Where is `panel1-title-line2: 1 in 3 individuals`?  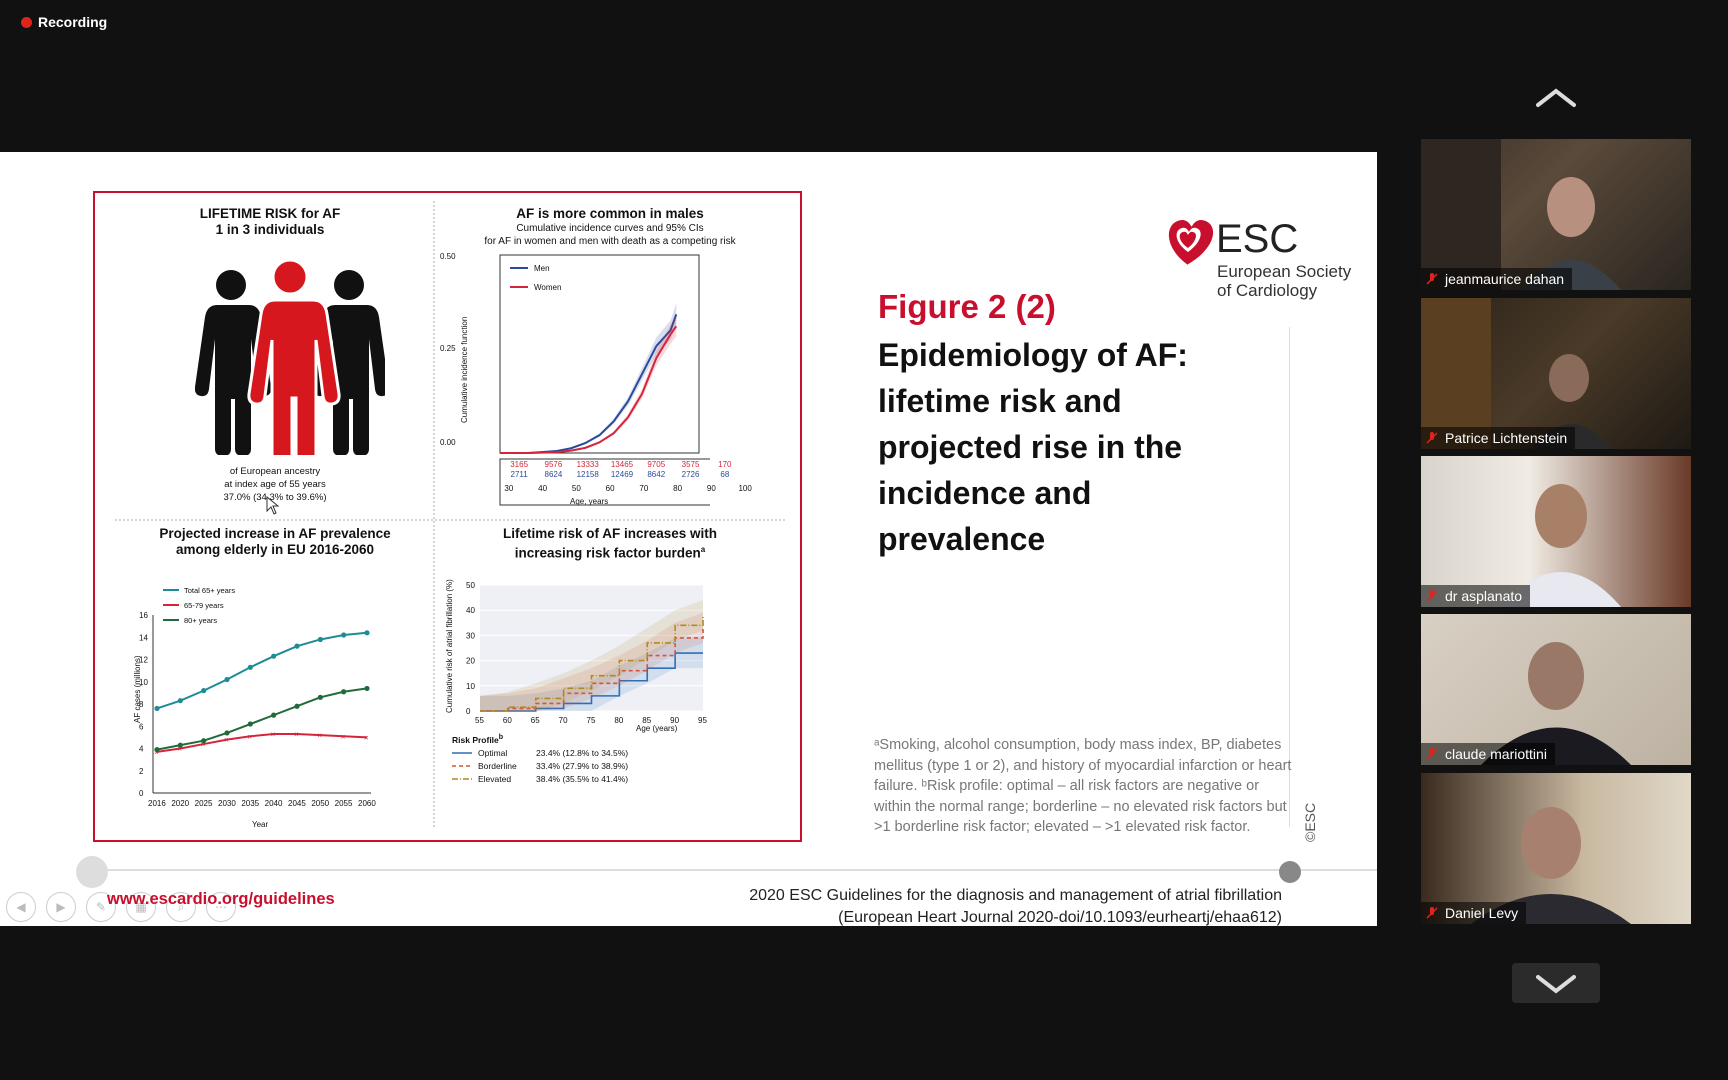
panel1-title-line2: 1 in 3 individuals is located at coordinates (270, 229).